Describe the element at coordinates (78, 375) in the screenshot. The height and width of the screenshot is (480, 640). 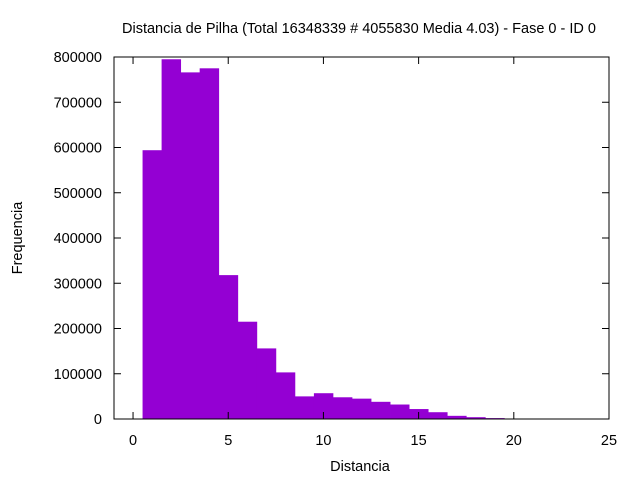
I see `y-tick-label-100000: 100000` at that location.